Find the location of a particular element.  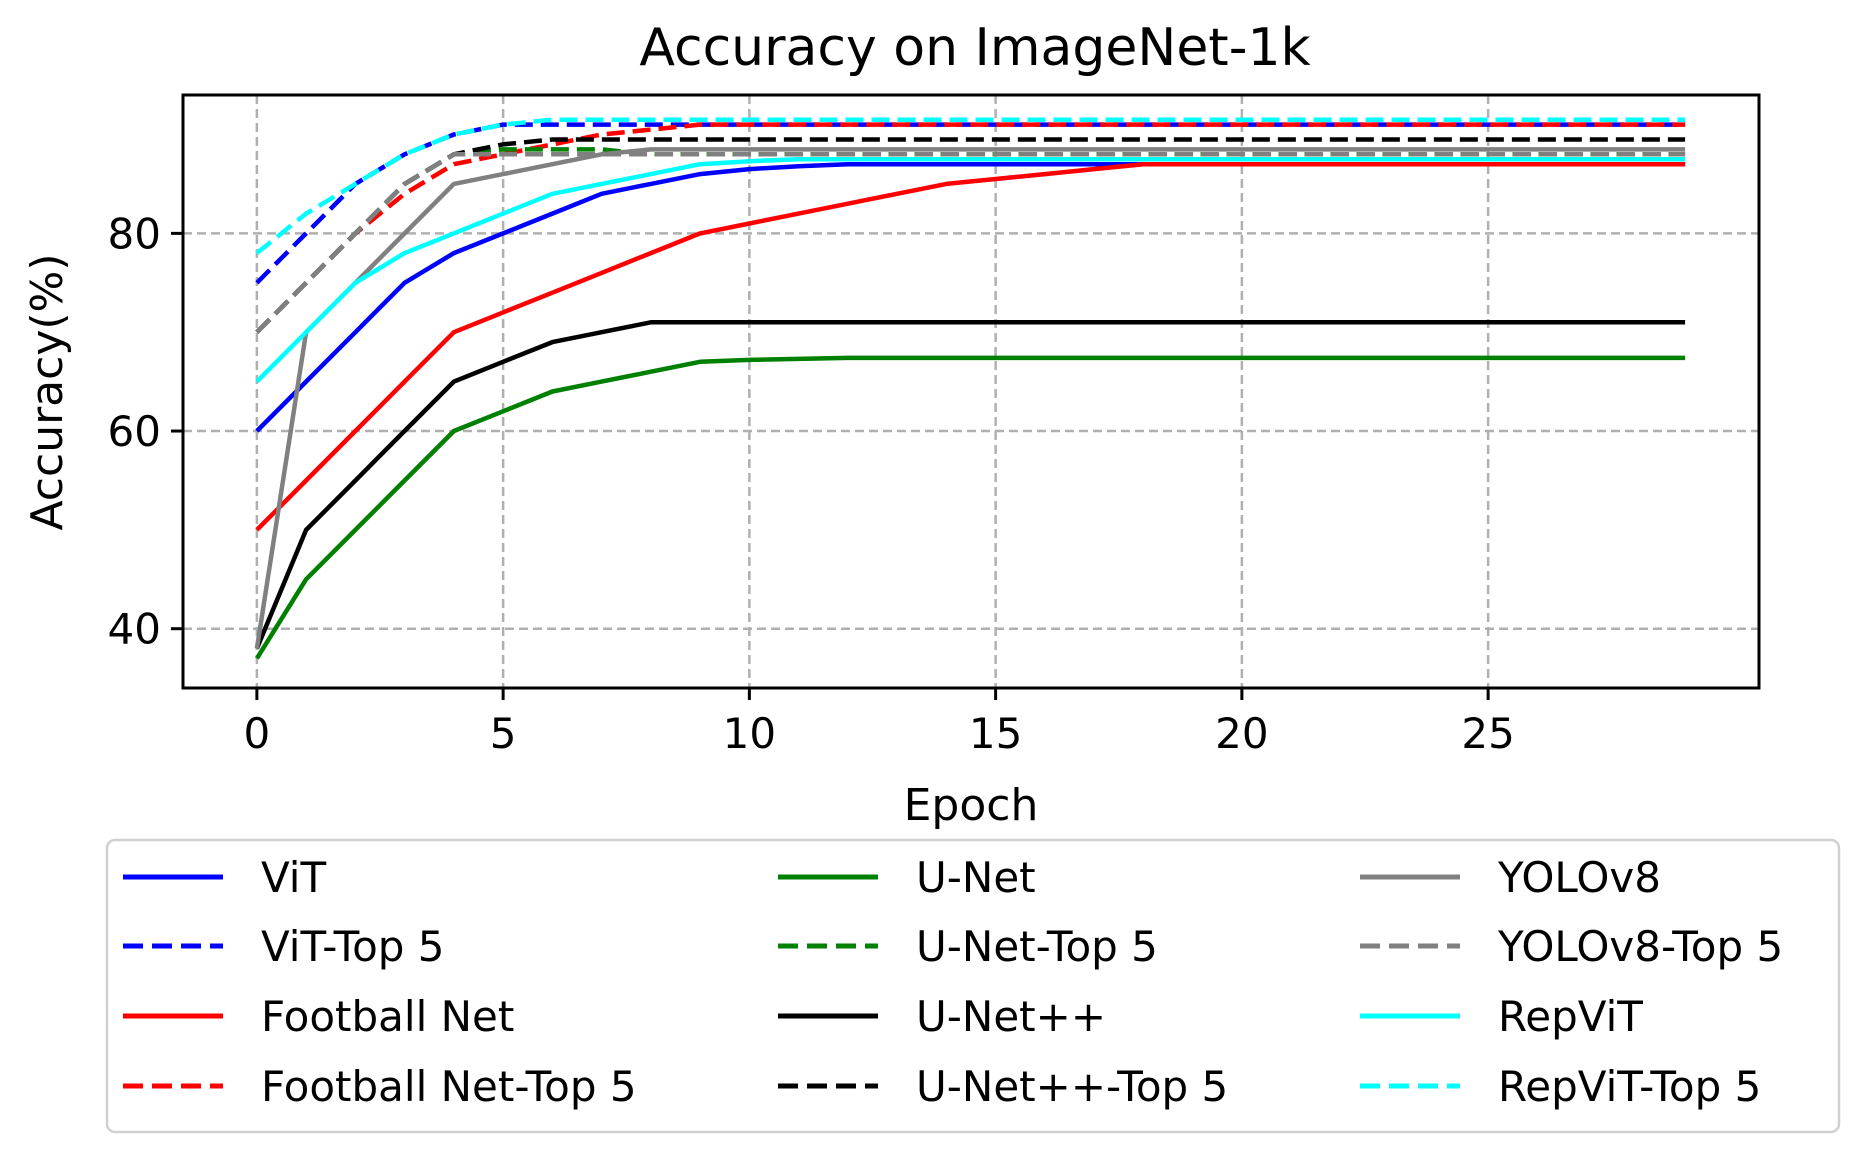

y-tick-label: 80 is located at coordinates (134, 233).